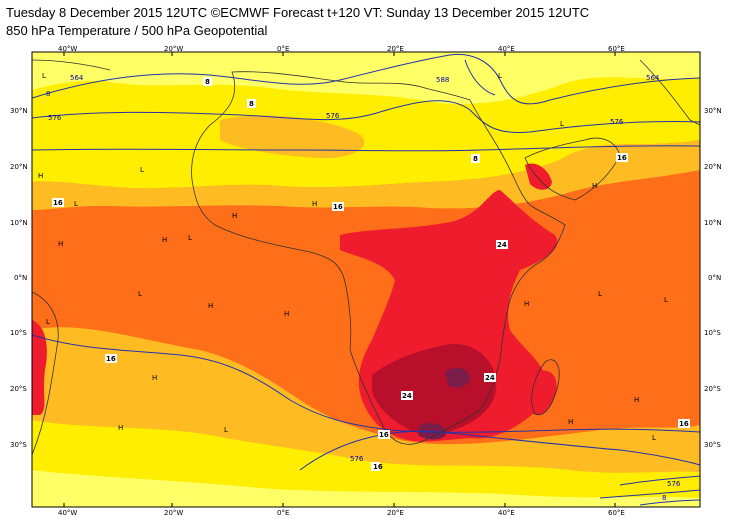 This screenshot has width=732, height=519. I want to click on lon-tick-bottom: 0°E, so click(283, 513).